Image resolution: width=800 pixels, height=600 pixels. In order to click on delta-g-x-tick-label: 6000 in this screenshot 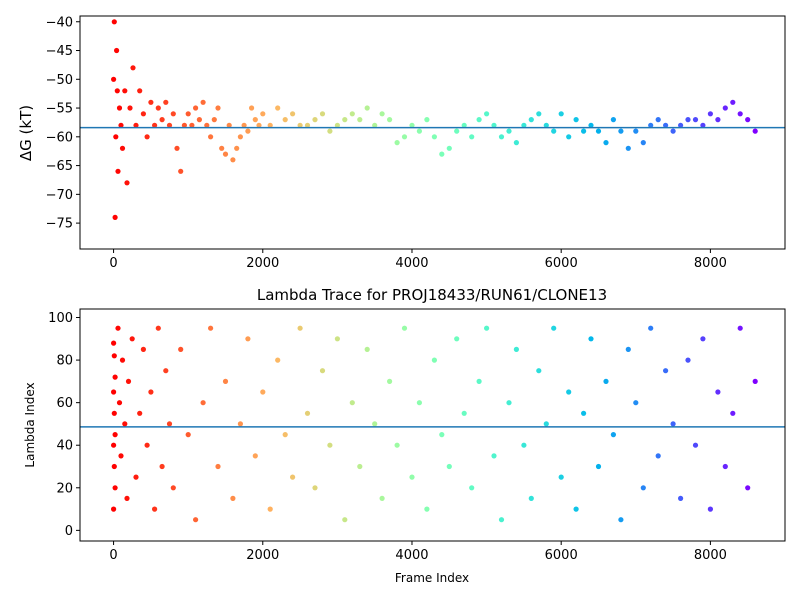, I will do `click(561, 263)`.